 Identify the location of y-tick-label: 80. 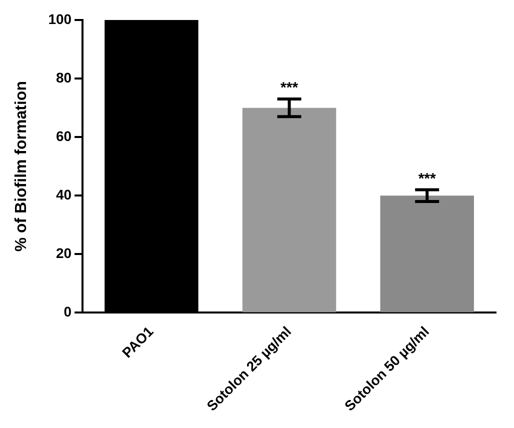
(64, 77).